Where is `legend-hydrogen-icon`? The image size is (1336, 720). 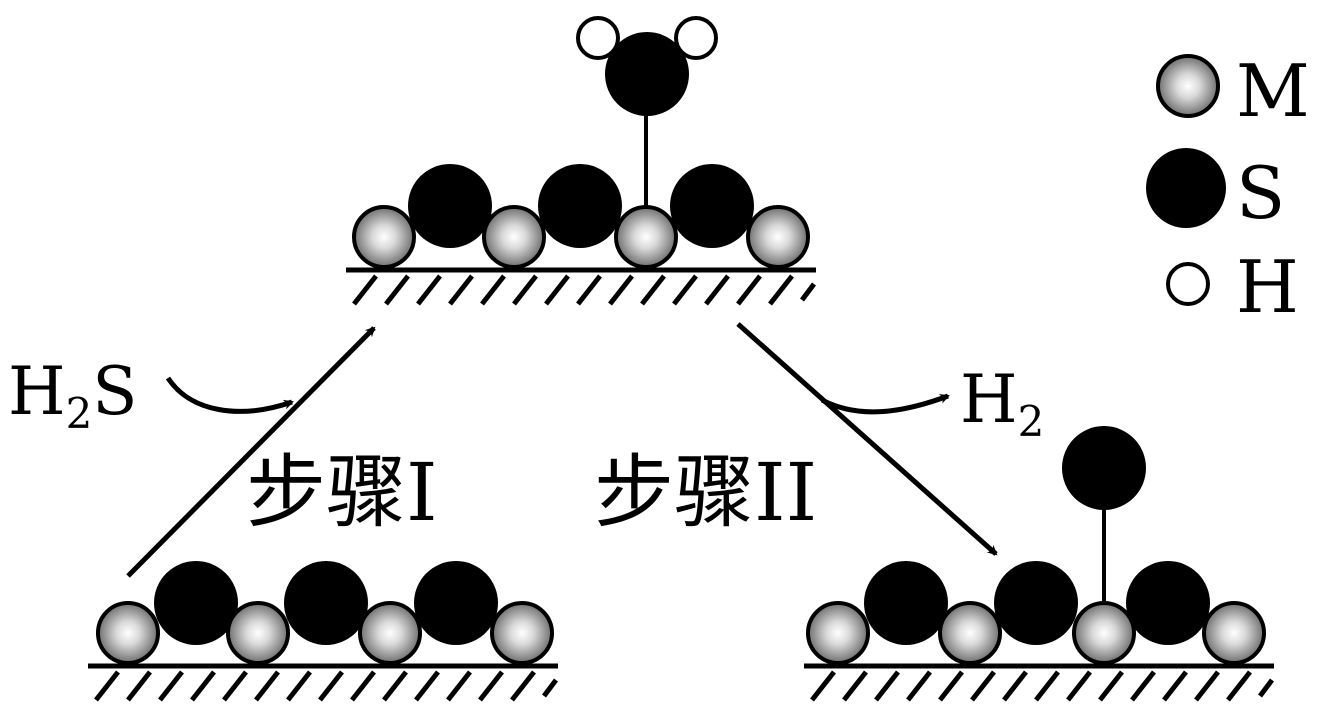 legend-hydrogen-icon is located at coordinates (1188, 284).